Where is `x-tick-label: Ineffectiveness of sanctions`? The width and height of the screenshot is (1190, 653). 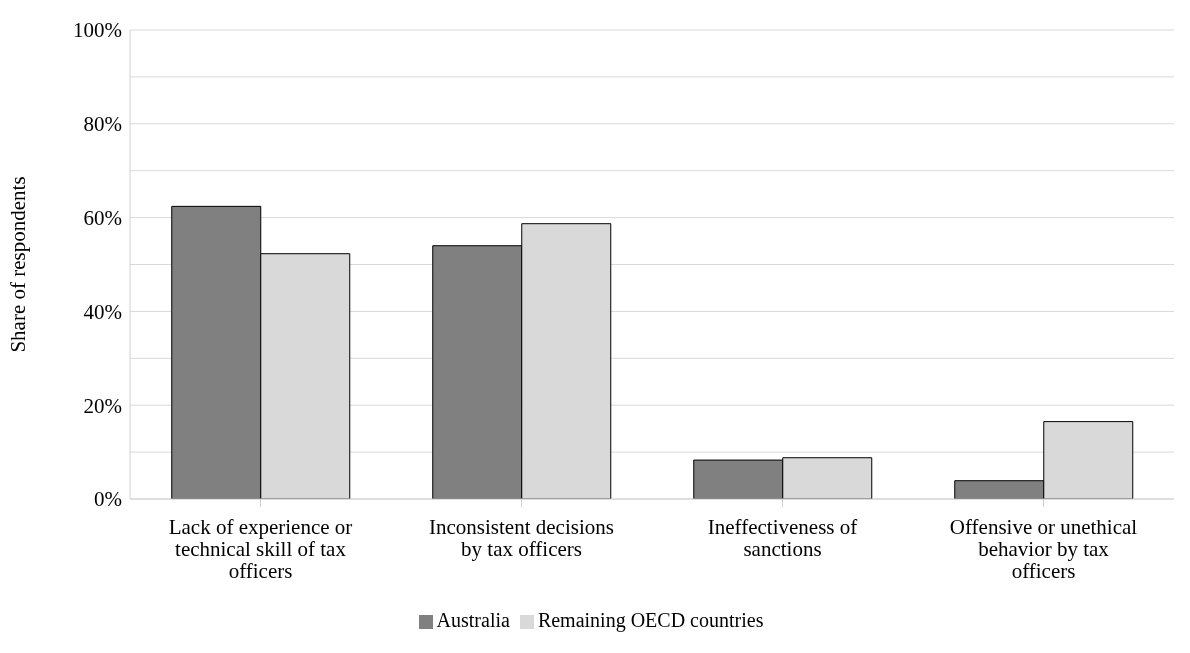
x-tick-label: Ineffectiveness of sanctions is located at coordinates (782, 537).